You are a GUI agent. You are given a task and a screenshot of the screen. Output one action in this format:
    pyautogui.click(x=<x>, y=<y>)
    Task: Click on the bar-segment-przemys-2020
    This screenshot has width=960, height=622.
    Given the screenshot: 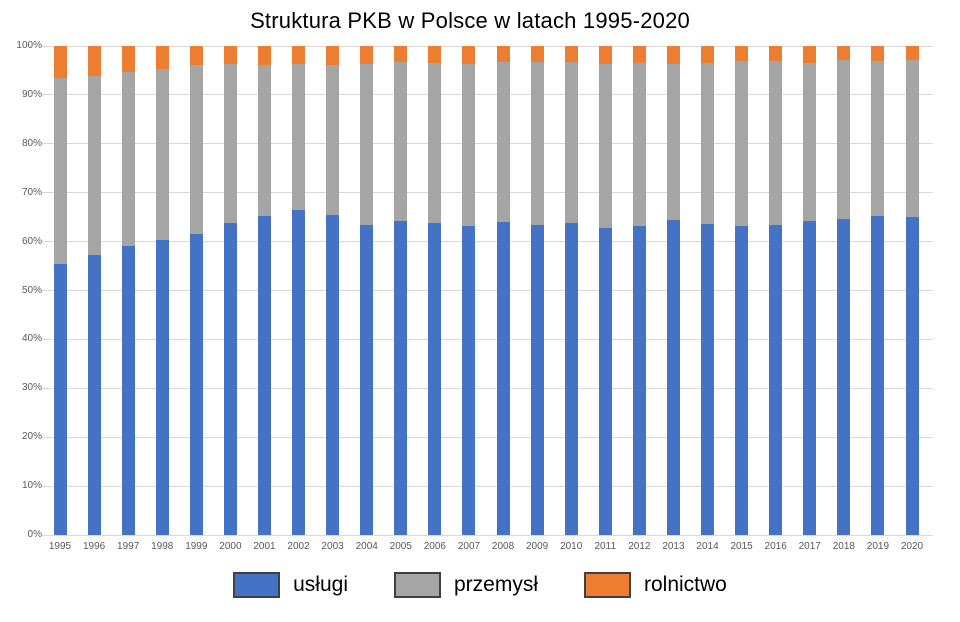 What is the action you would take?
    pyautogui.click(x=912, y=138)
    